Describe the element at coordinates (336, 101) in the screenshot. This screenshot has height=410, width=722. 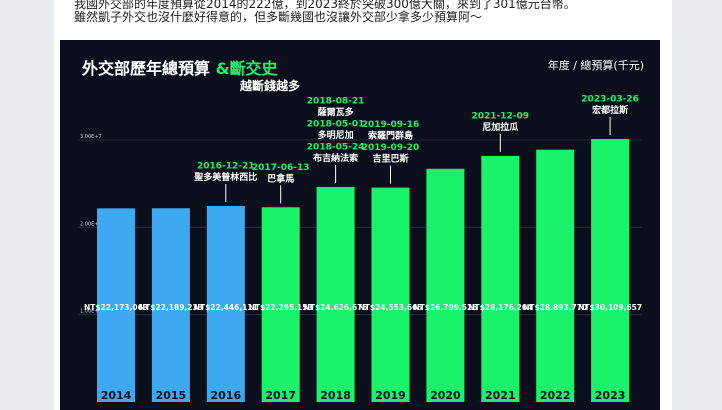
I see `annotation-text-2018: 2018-08-21` at that location.